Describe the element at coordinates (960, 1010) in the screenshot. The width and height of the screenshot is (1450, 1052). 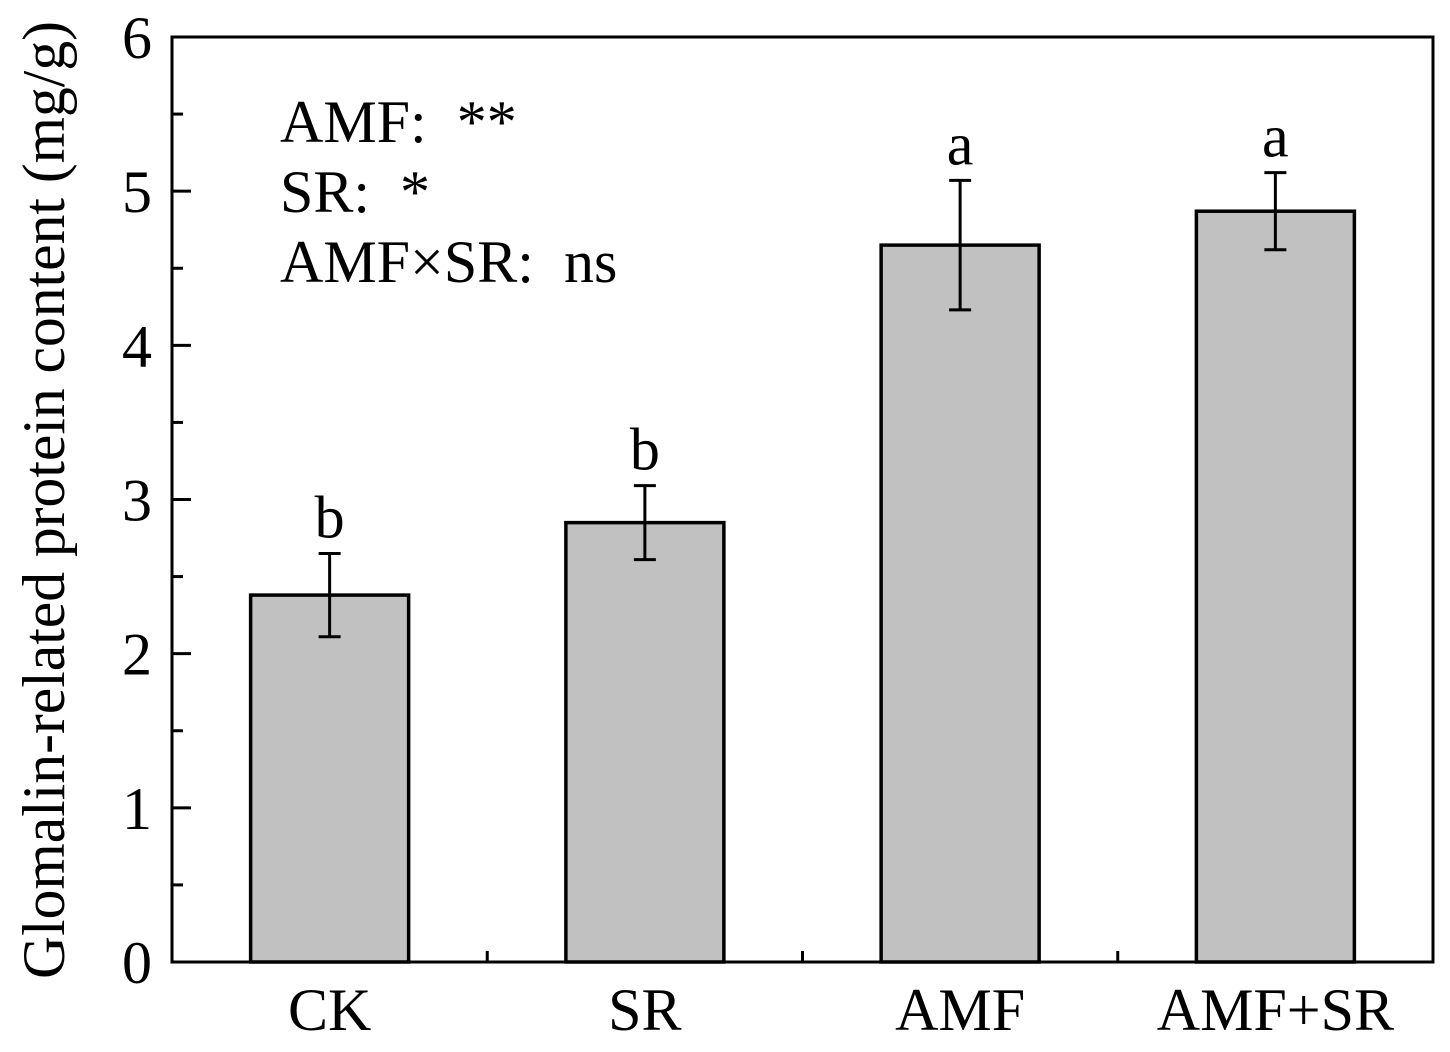
I see `x-tick-label-amf: AMF` at that location.